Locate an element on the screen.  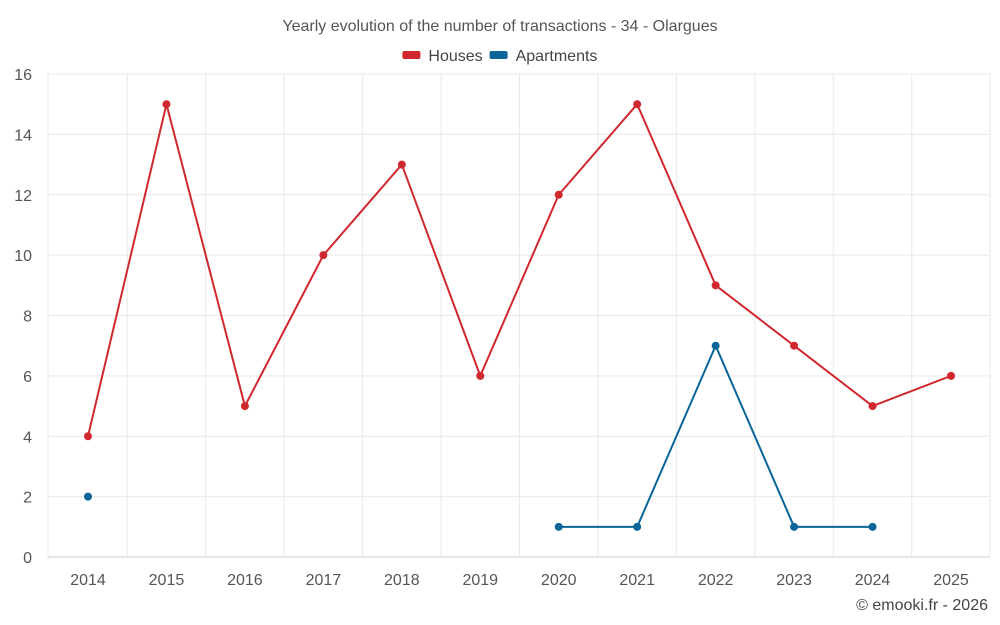
y-tick-label: 2 is located at coordinates (27, 498).